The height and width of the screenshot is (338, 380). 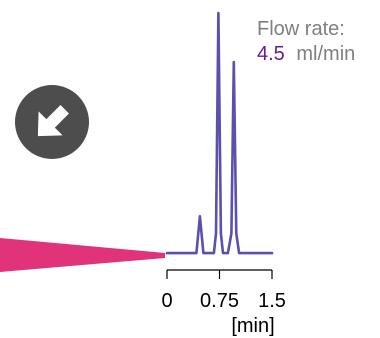 I want to click on x-tick-label-1: 0.75, so click(x=219, y=301).